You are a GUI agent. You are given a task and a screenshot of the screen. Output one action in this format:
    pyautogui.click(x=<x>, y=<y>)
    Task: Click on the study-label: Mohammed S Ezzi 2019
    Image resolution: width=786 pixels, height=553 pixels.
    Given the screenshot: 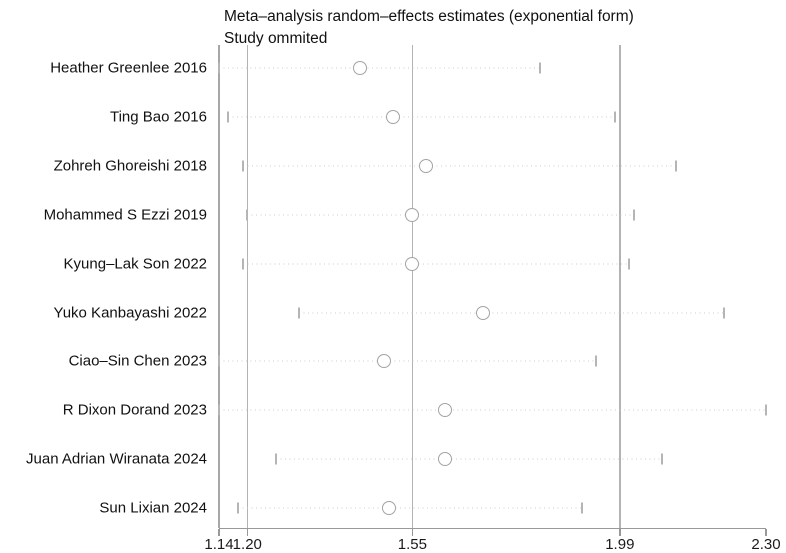 What is the action you would take?
    pyautogui.click(x=125, y=215)
    